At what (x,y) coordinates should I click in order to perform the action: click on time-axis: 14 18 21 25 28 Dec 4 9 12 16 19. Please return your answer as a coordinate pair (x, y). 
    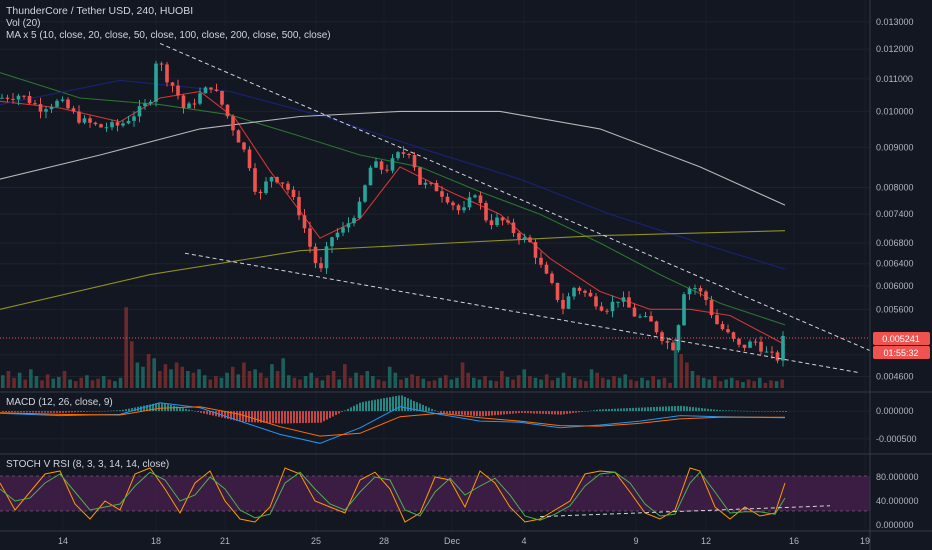
    Looking at the image, I should click on (464, 541).